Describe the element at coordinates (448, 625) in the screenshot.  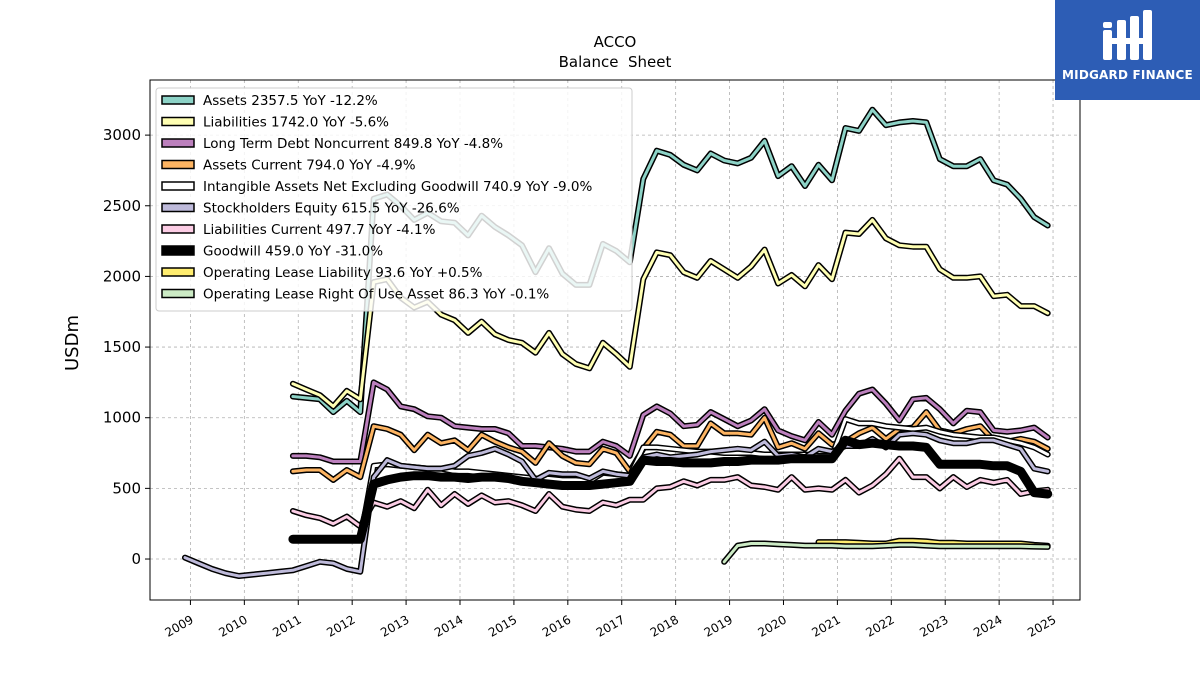
I see `x-tick-label: 2014` at that location.